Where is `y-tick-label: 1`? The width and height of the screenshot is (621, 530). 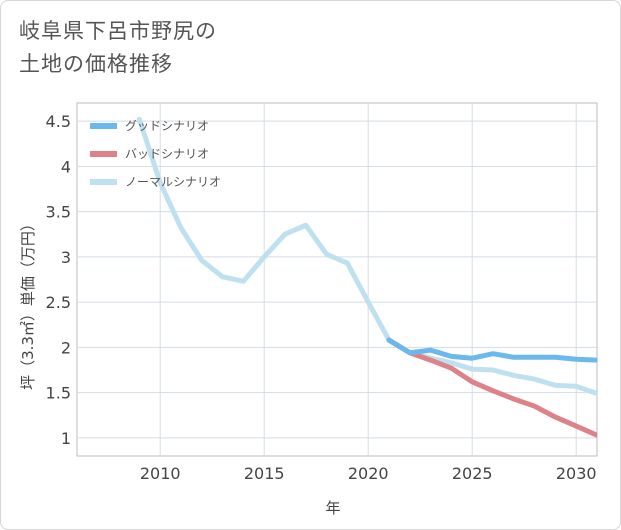 y-tick-label: 1 is located at coordinates (66, 438).